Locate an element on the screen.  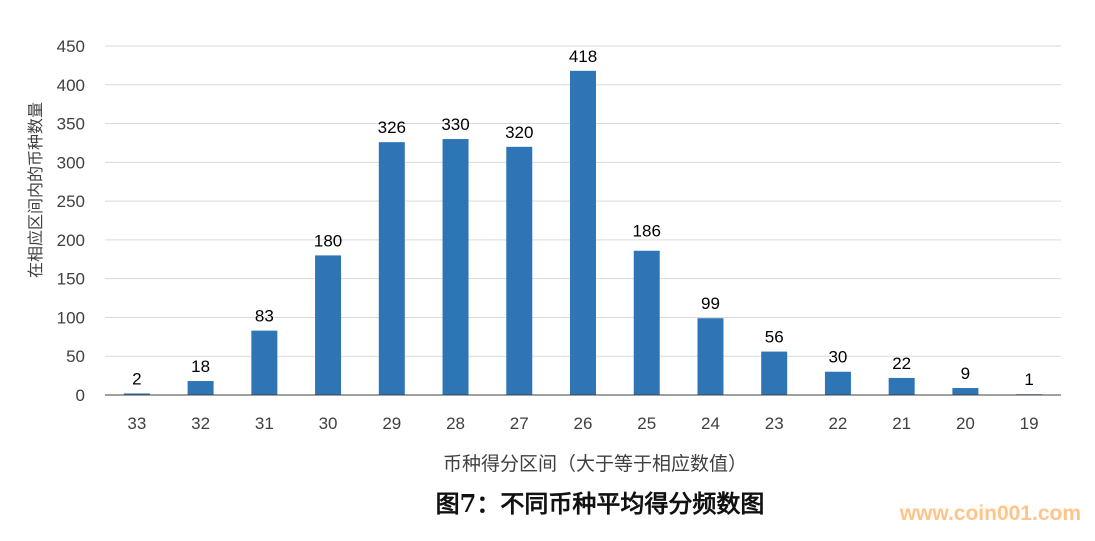
y-tick-label: 400 is located at coordinates (71, 85).